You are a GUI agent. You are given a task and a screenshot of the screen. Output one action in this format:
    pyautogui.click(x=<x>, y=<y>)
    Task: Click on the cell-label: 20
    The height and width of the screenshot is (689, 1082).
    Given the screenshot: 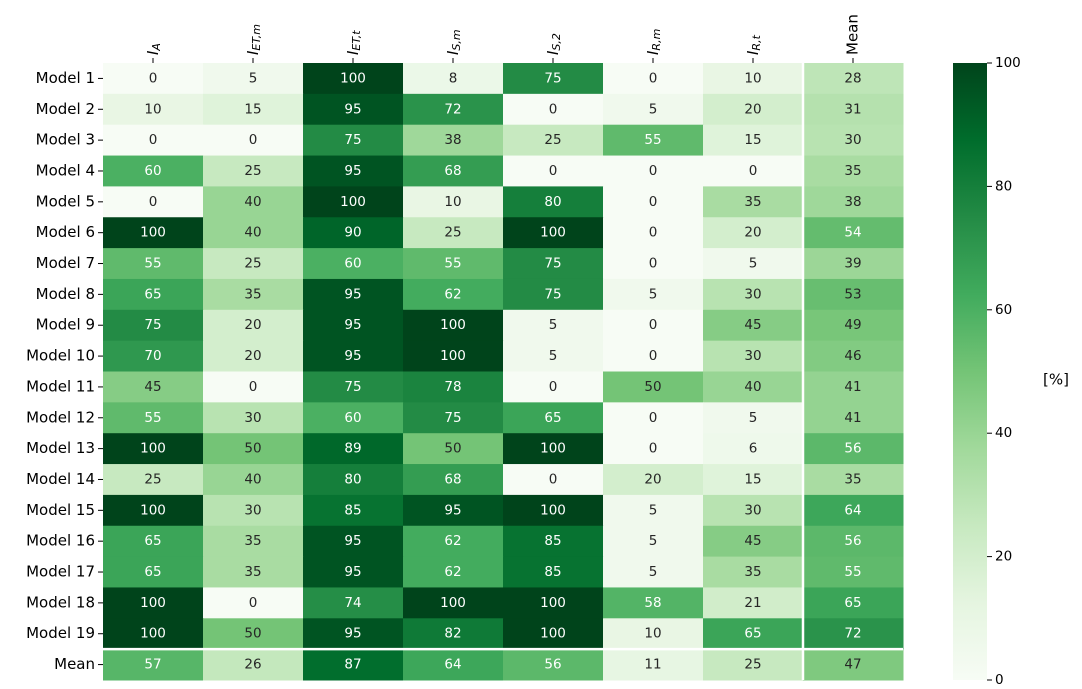 What is the action you would take?
    pyautogui.click(x=252, y=356)
    